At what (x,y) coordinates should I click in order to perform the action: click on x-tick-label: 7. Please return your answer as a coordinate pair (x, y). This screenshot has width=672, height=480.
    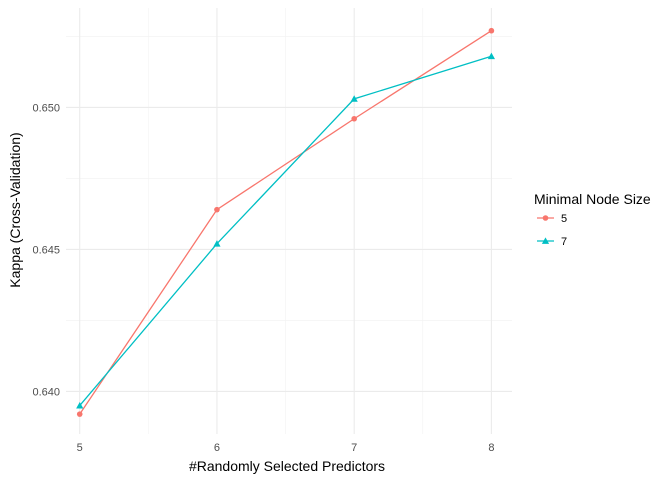
    Looking at the image, I should click on (354, 448).